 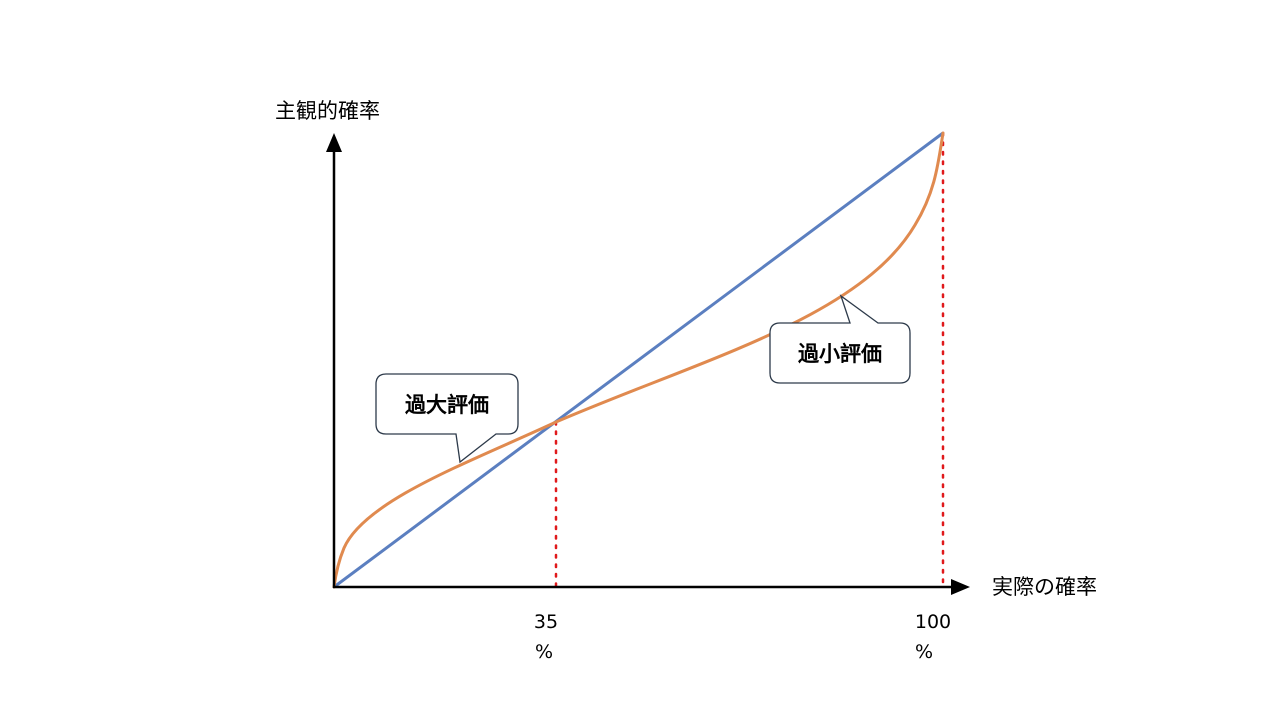 I want to click on callout-underestimate: 過小評価, so click(x=840, y=339).